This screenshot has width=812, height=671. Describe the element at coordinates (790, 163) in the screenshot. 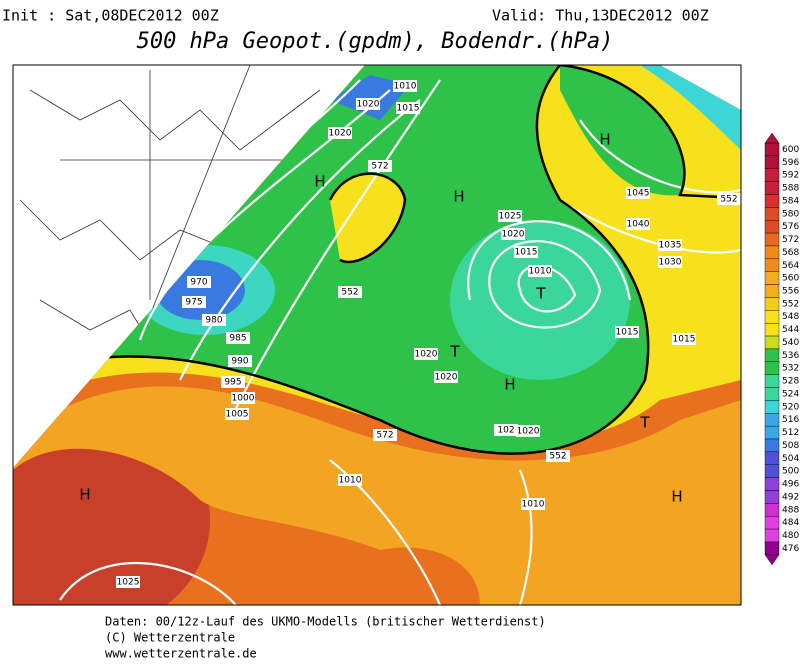

I see `colorbar-label: 596` at that location.